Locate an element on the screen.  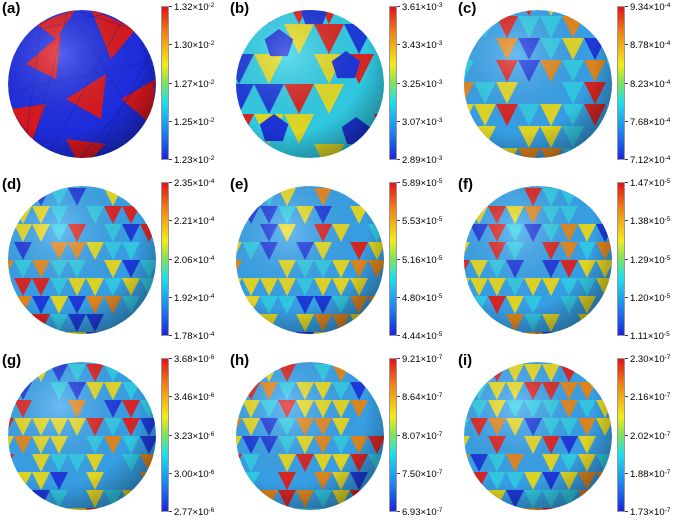
colorbar-tick-label: 3.23×10⁻⁶ is located at coordinates (194, 436).